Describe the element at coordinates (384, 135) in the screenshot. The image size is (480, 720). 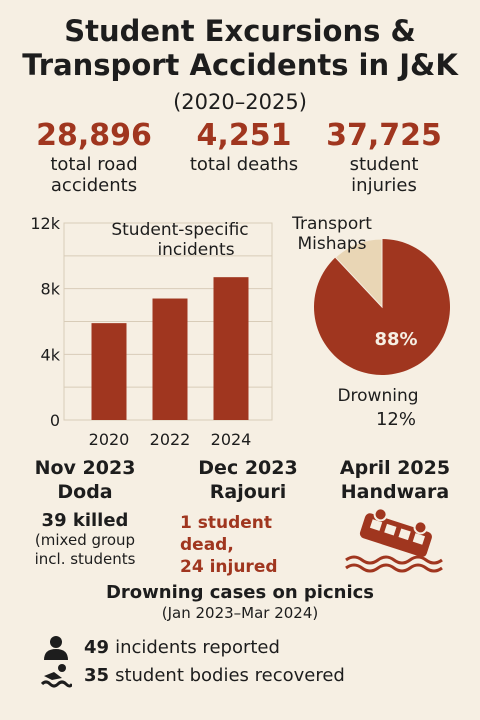
I see `stat-value: 37,725` at that location.